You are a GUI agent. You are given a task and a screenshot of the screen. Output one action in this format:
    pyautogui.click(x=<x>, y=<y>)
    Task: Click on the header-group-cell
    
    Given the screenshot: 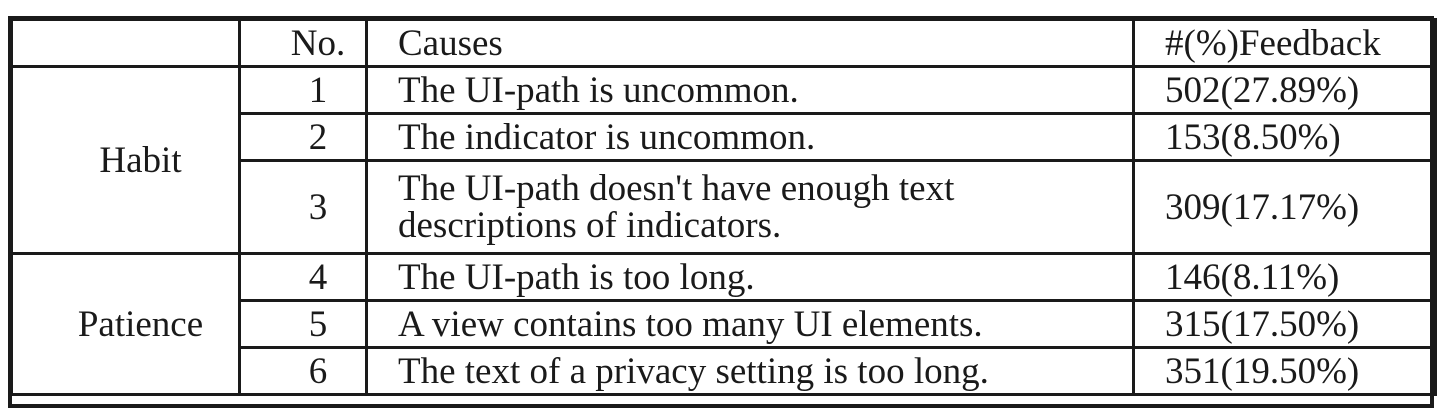 What is the action you would take?
    pyautogui.click(x=125, y=43)
    